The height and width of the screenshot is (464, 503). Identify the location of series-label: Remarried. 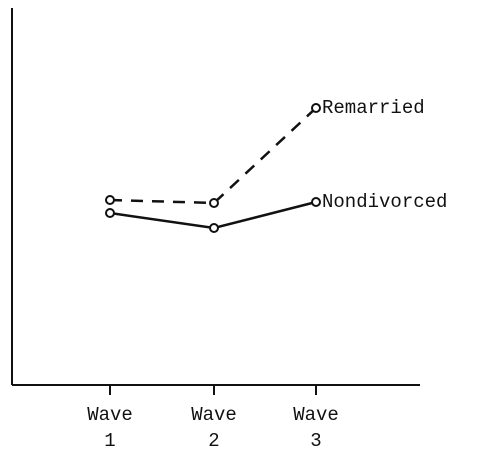
(373, 108).